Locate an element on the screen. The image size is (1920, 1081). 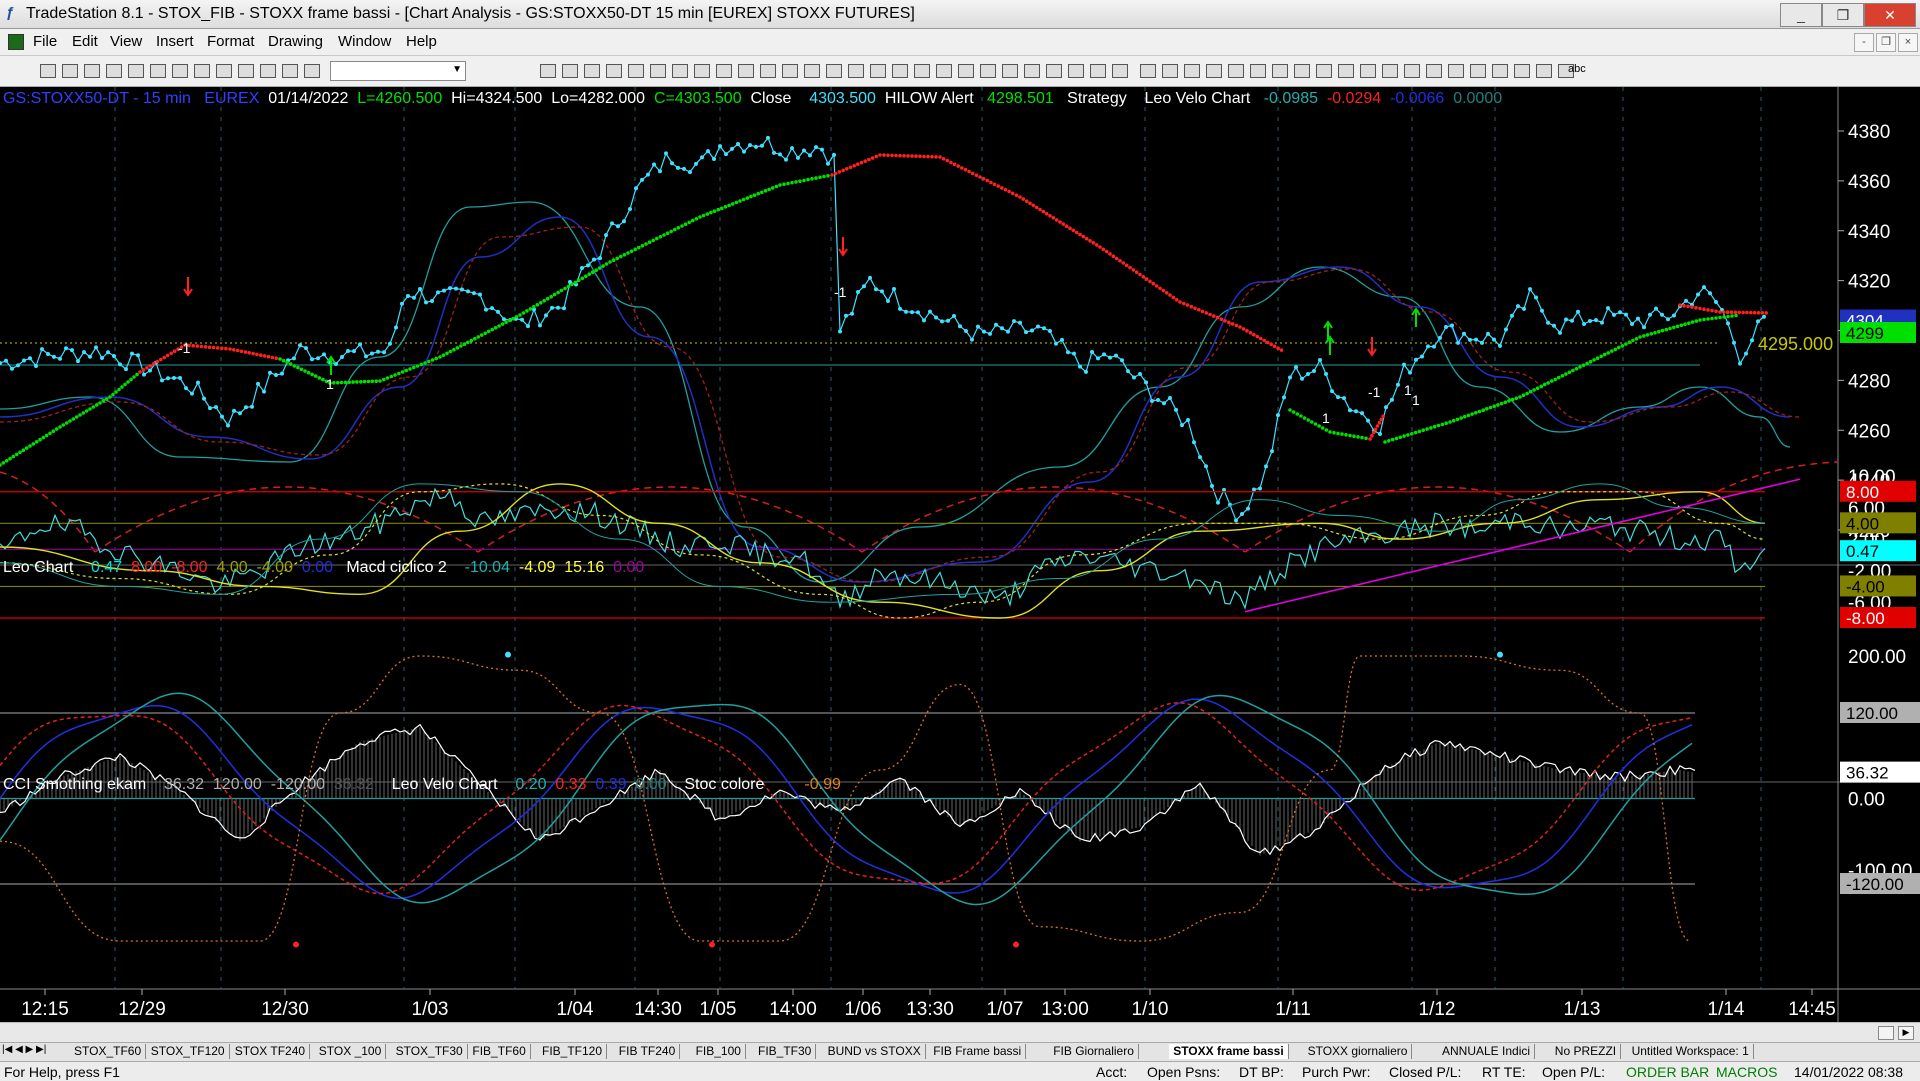
text-tool-button: abc is located at coordinates (1577, 69).